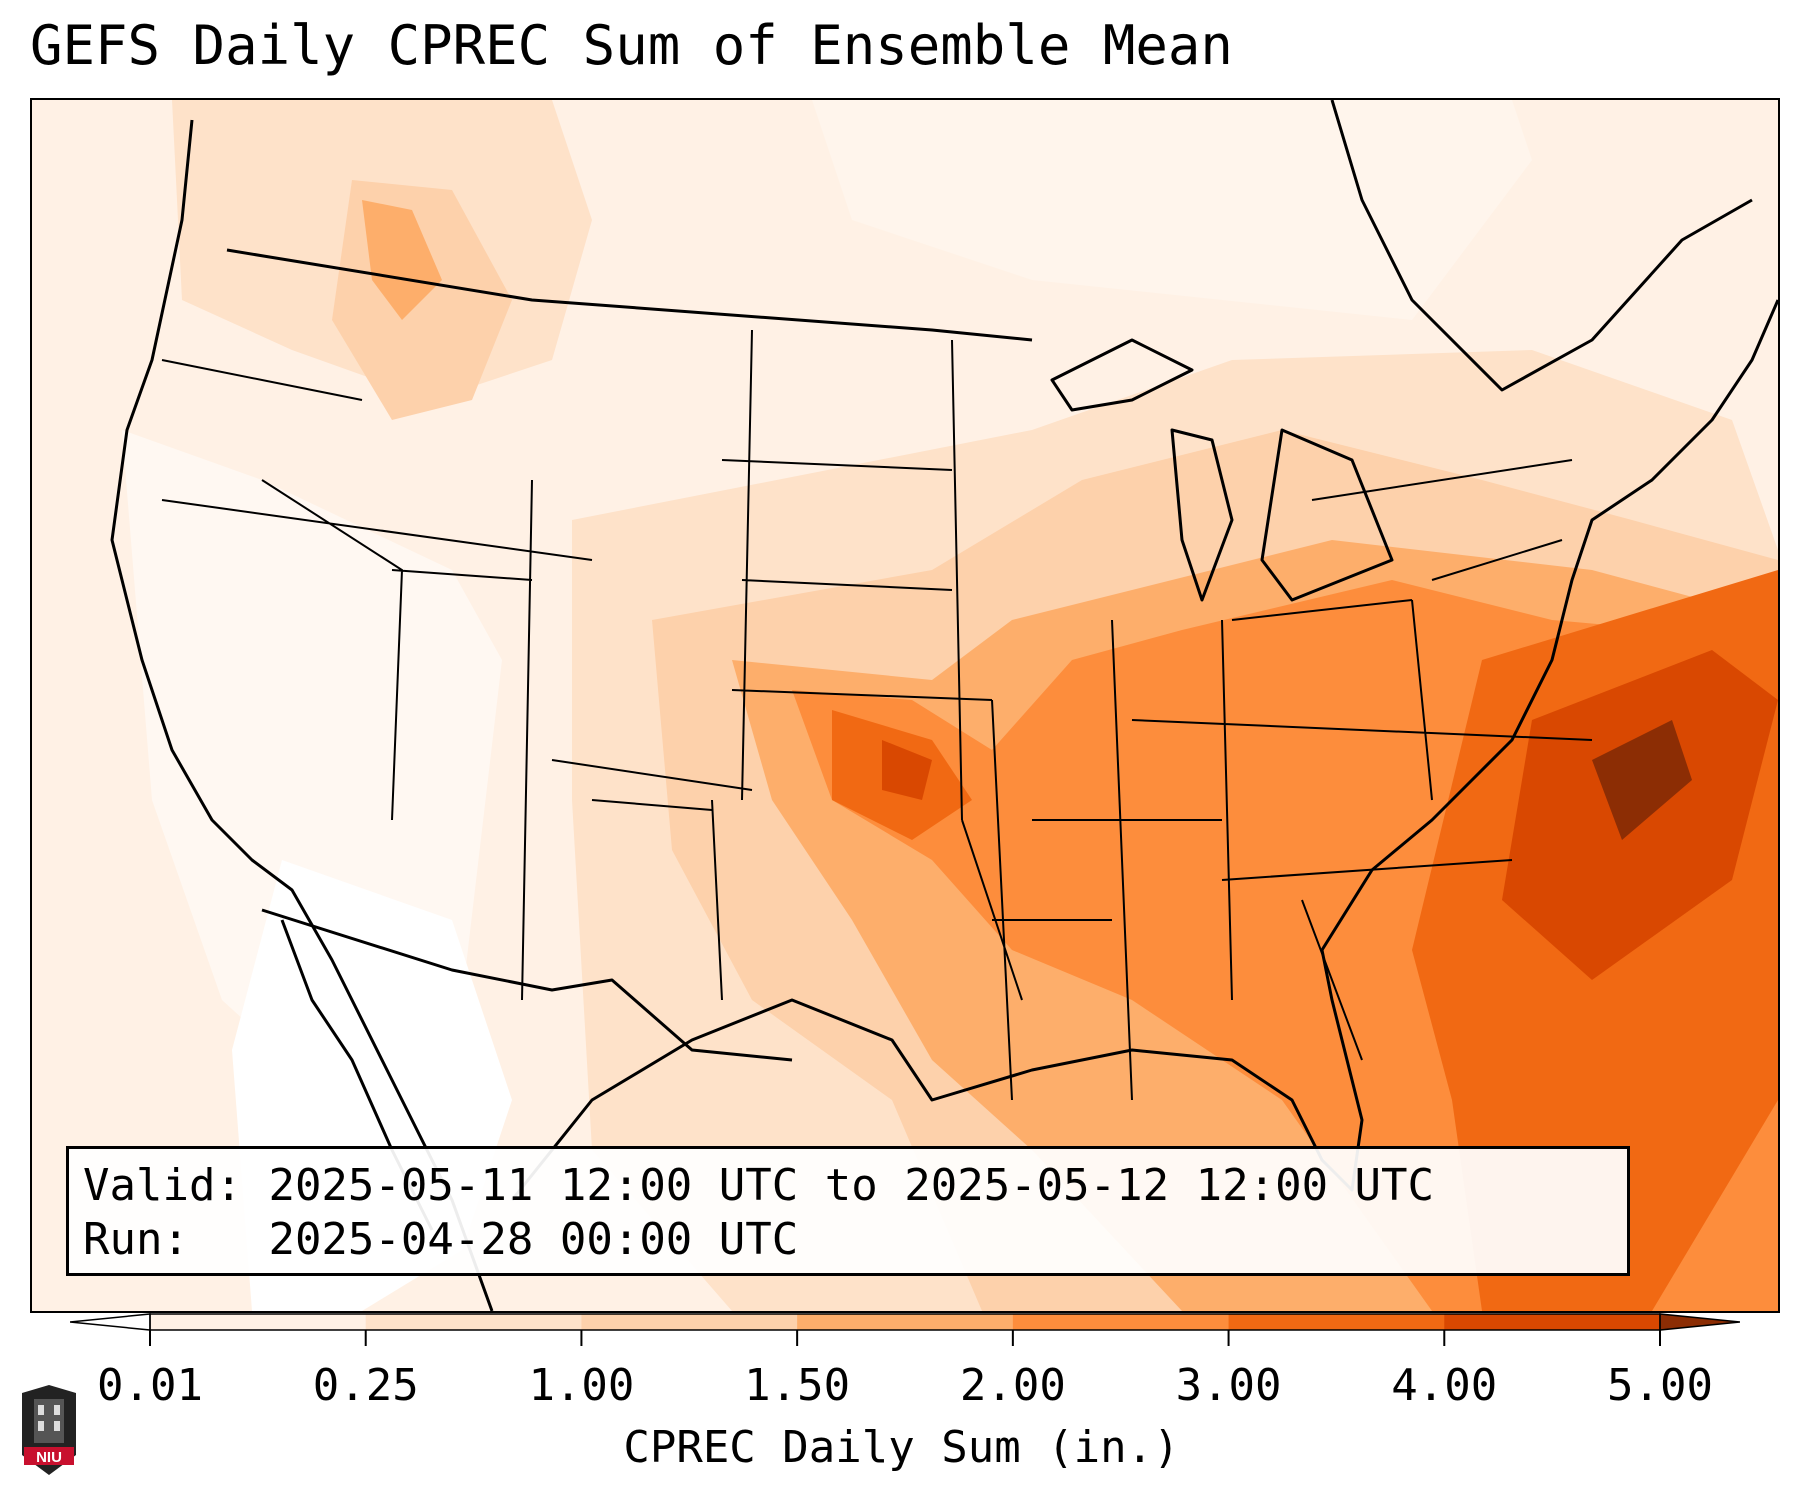 The image size is (1803, 1500). What do you see at coordinates (49, 1430) in the screenshot?
I see `niu-logo: NIU` at bounding box center [49, 1430].